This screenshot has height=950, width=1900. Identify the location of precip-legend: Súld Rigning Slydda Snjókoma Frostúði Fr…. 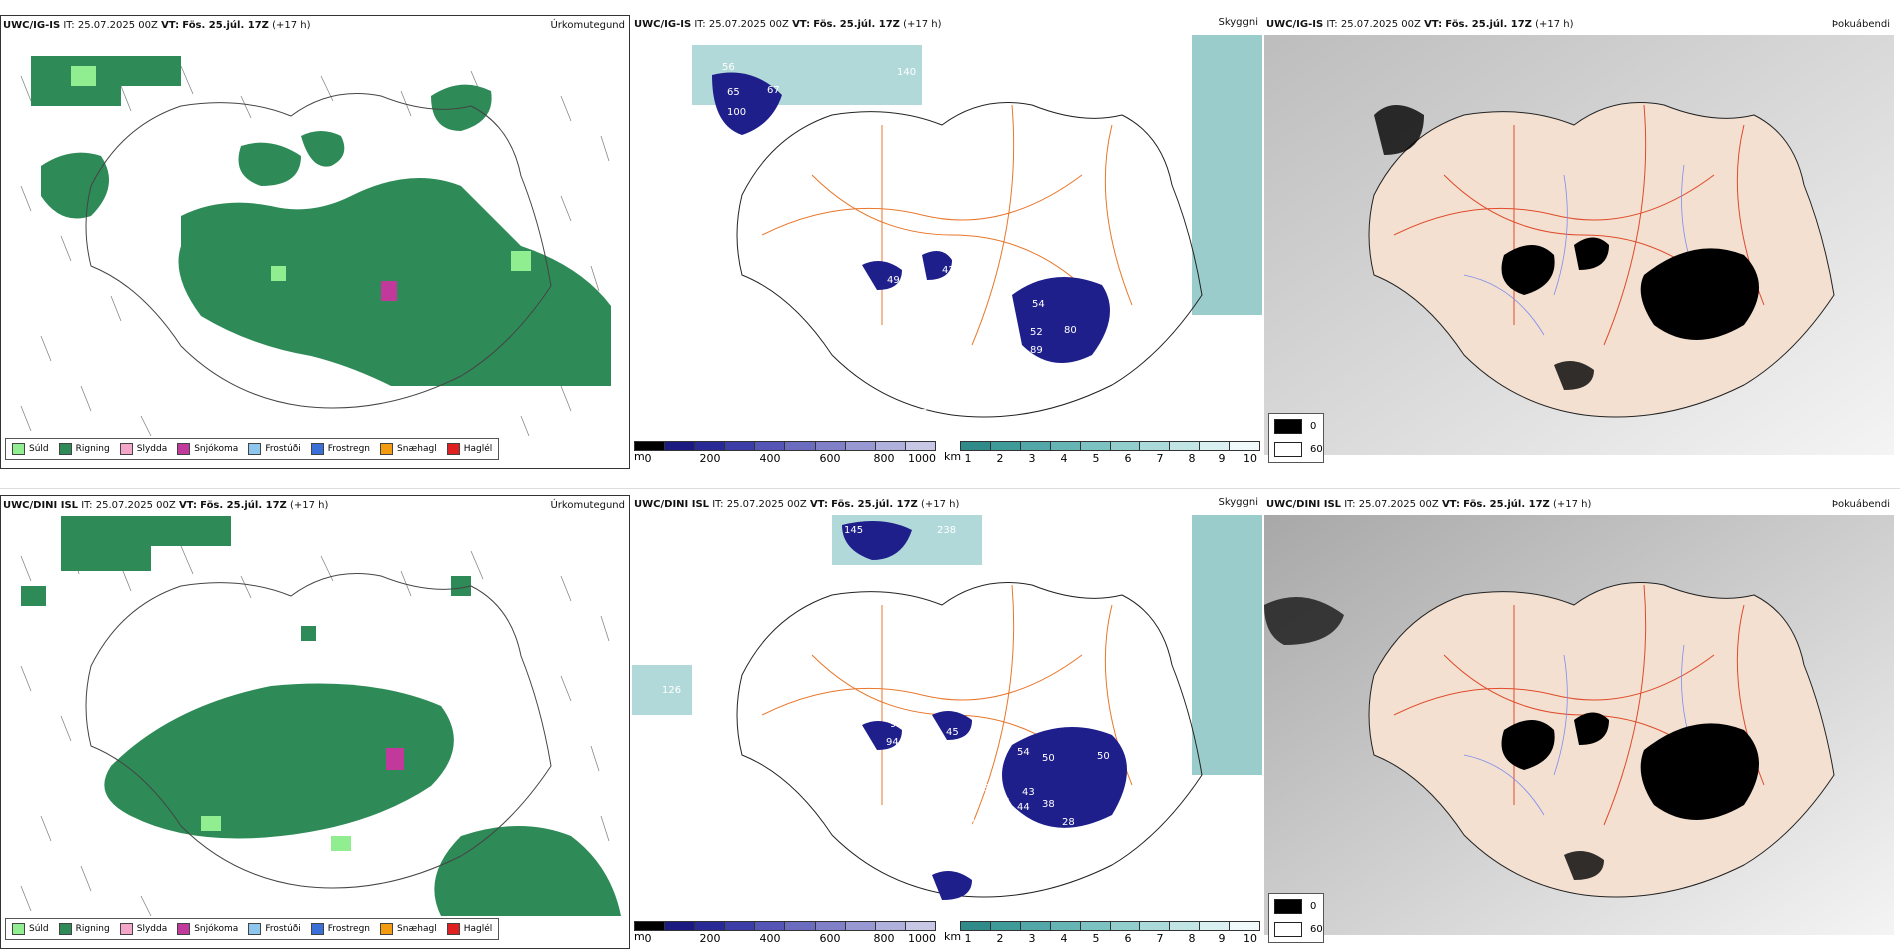
(252, 929).